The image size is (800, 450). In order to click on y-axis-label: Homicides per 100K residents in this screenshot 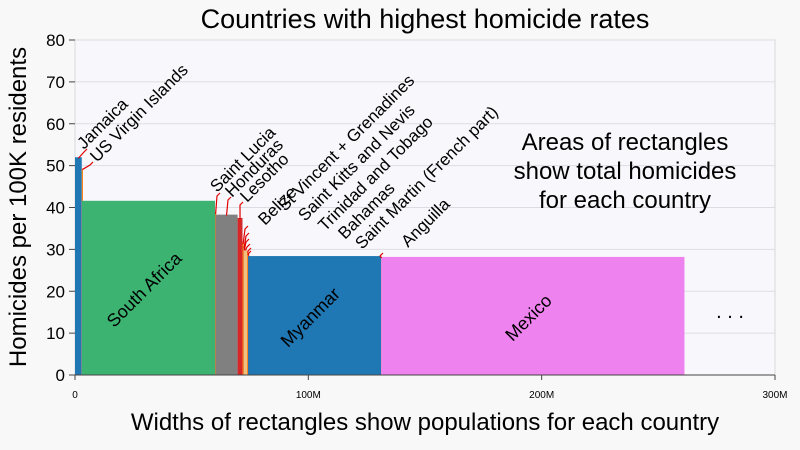, I will do `click(18, 207)`.